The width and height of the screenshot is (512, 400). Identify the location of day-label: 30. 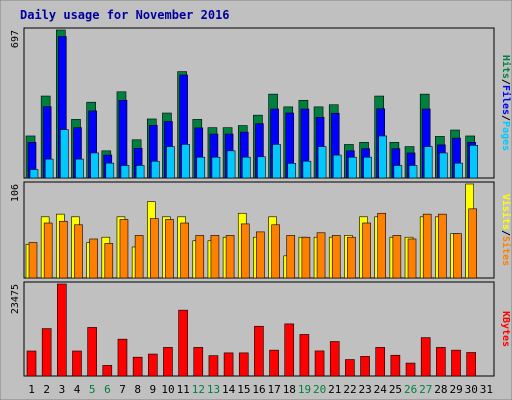
(471, 389).